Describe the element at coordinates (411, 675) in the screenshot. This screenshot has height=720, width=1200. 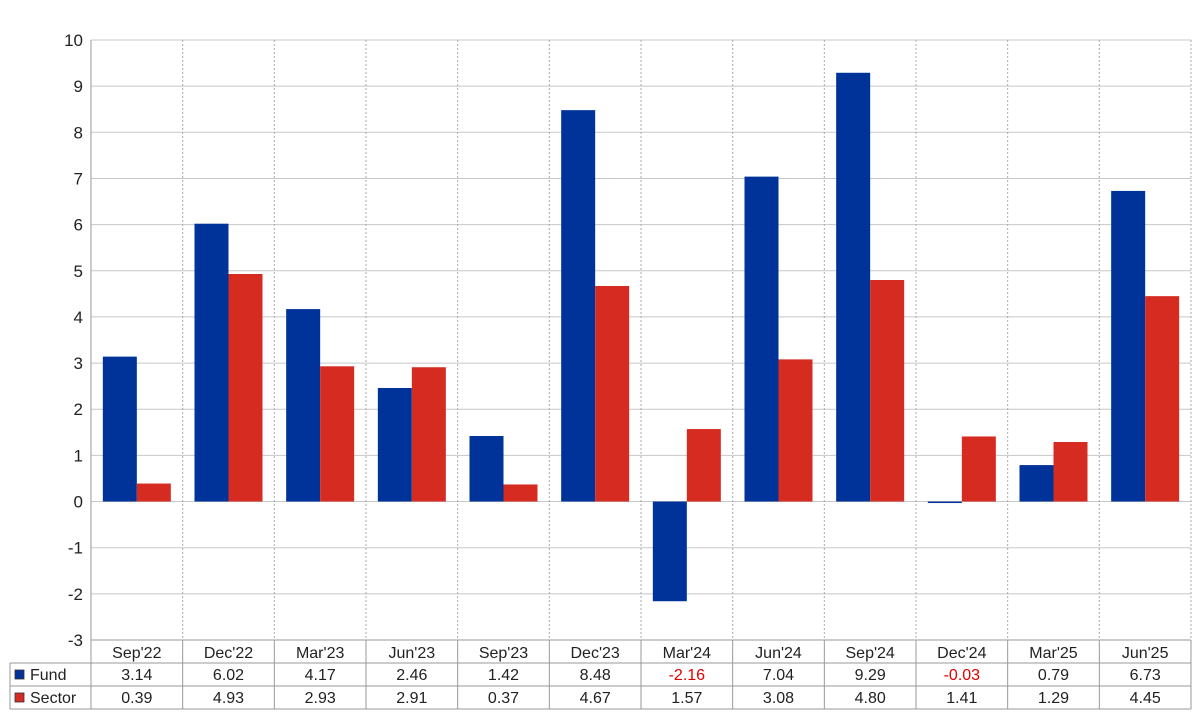
I see `data-label: 2.46` at that location.